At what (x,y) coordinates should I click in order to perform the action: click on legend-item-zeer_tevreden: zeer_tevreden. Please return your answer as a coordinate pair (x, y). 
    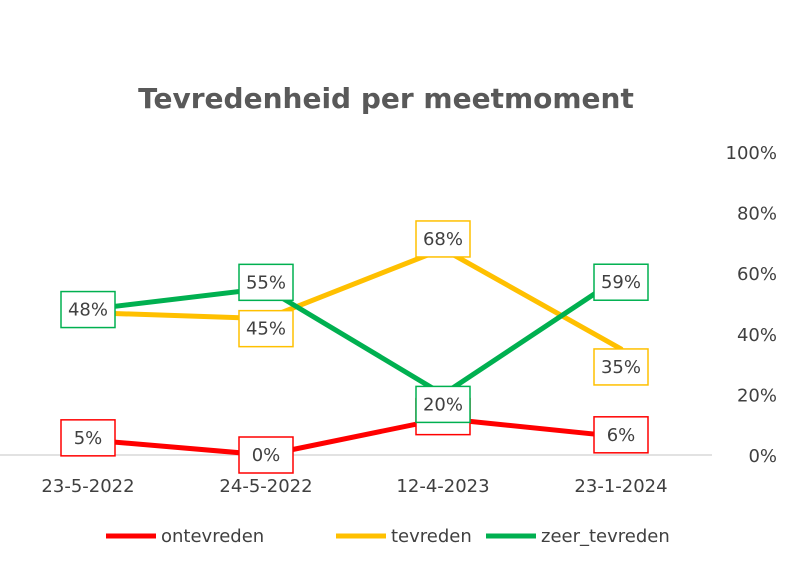
    Looking at the image, I should click on (578, 536).